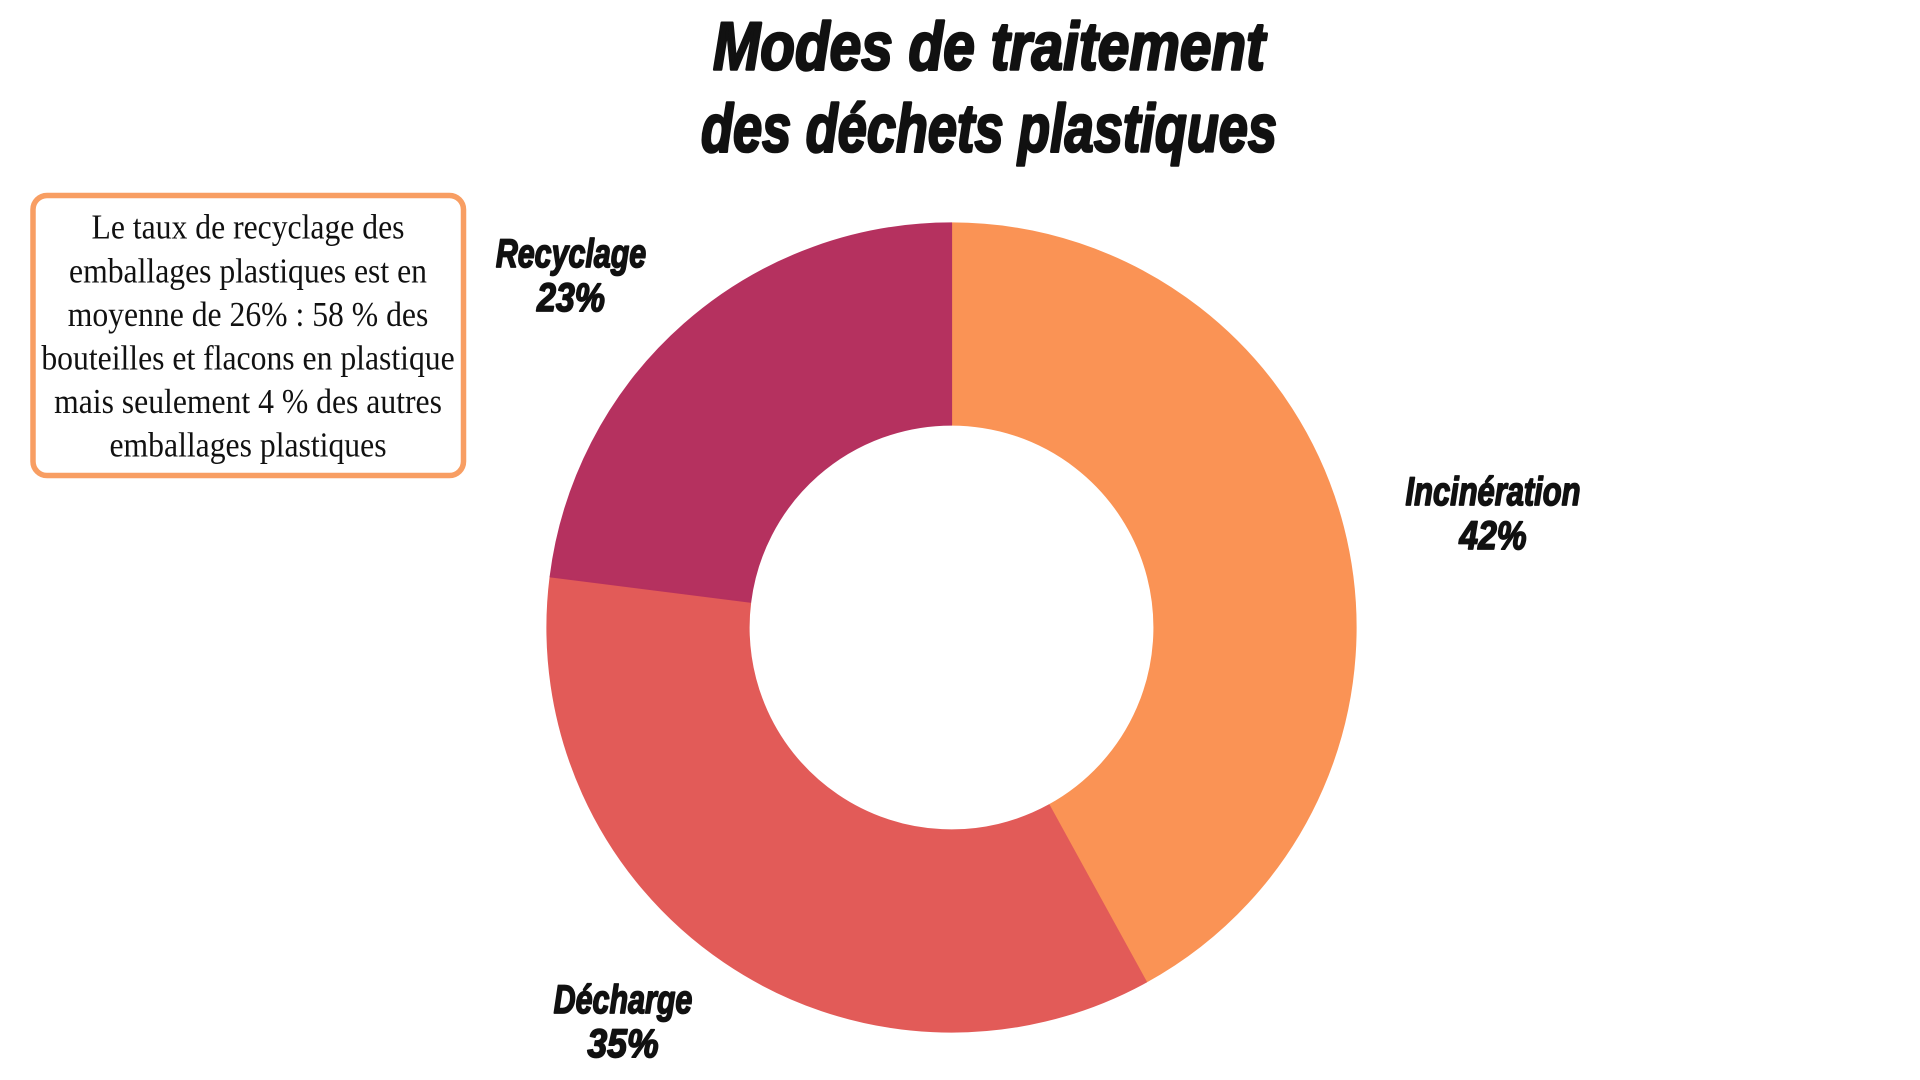  Describe the element at coordinates (248, 271) in the screenshot. I see `svg-text: emballages plastiques est en` at that location.